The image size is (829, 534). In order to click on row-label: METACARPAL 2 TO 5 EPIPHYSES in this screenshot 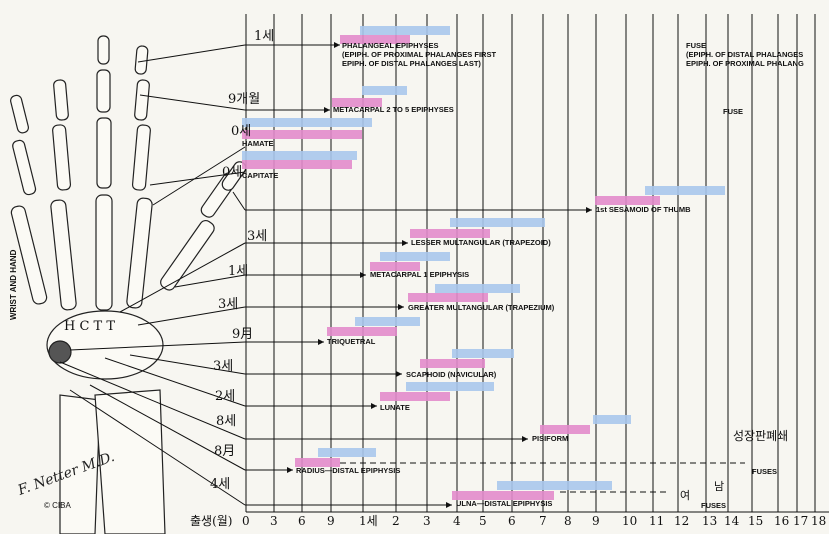, I will do `click(393, 109)`.